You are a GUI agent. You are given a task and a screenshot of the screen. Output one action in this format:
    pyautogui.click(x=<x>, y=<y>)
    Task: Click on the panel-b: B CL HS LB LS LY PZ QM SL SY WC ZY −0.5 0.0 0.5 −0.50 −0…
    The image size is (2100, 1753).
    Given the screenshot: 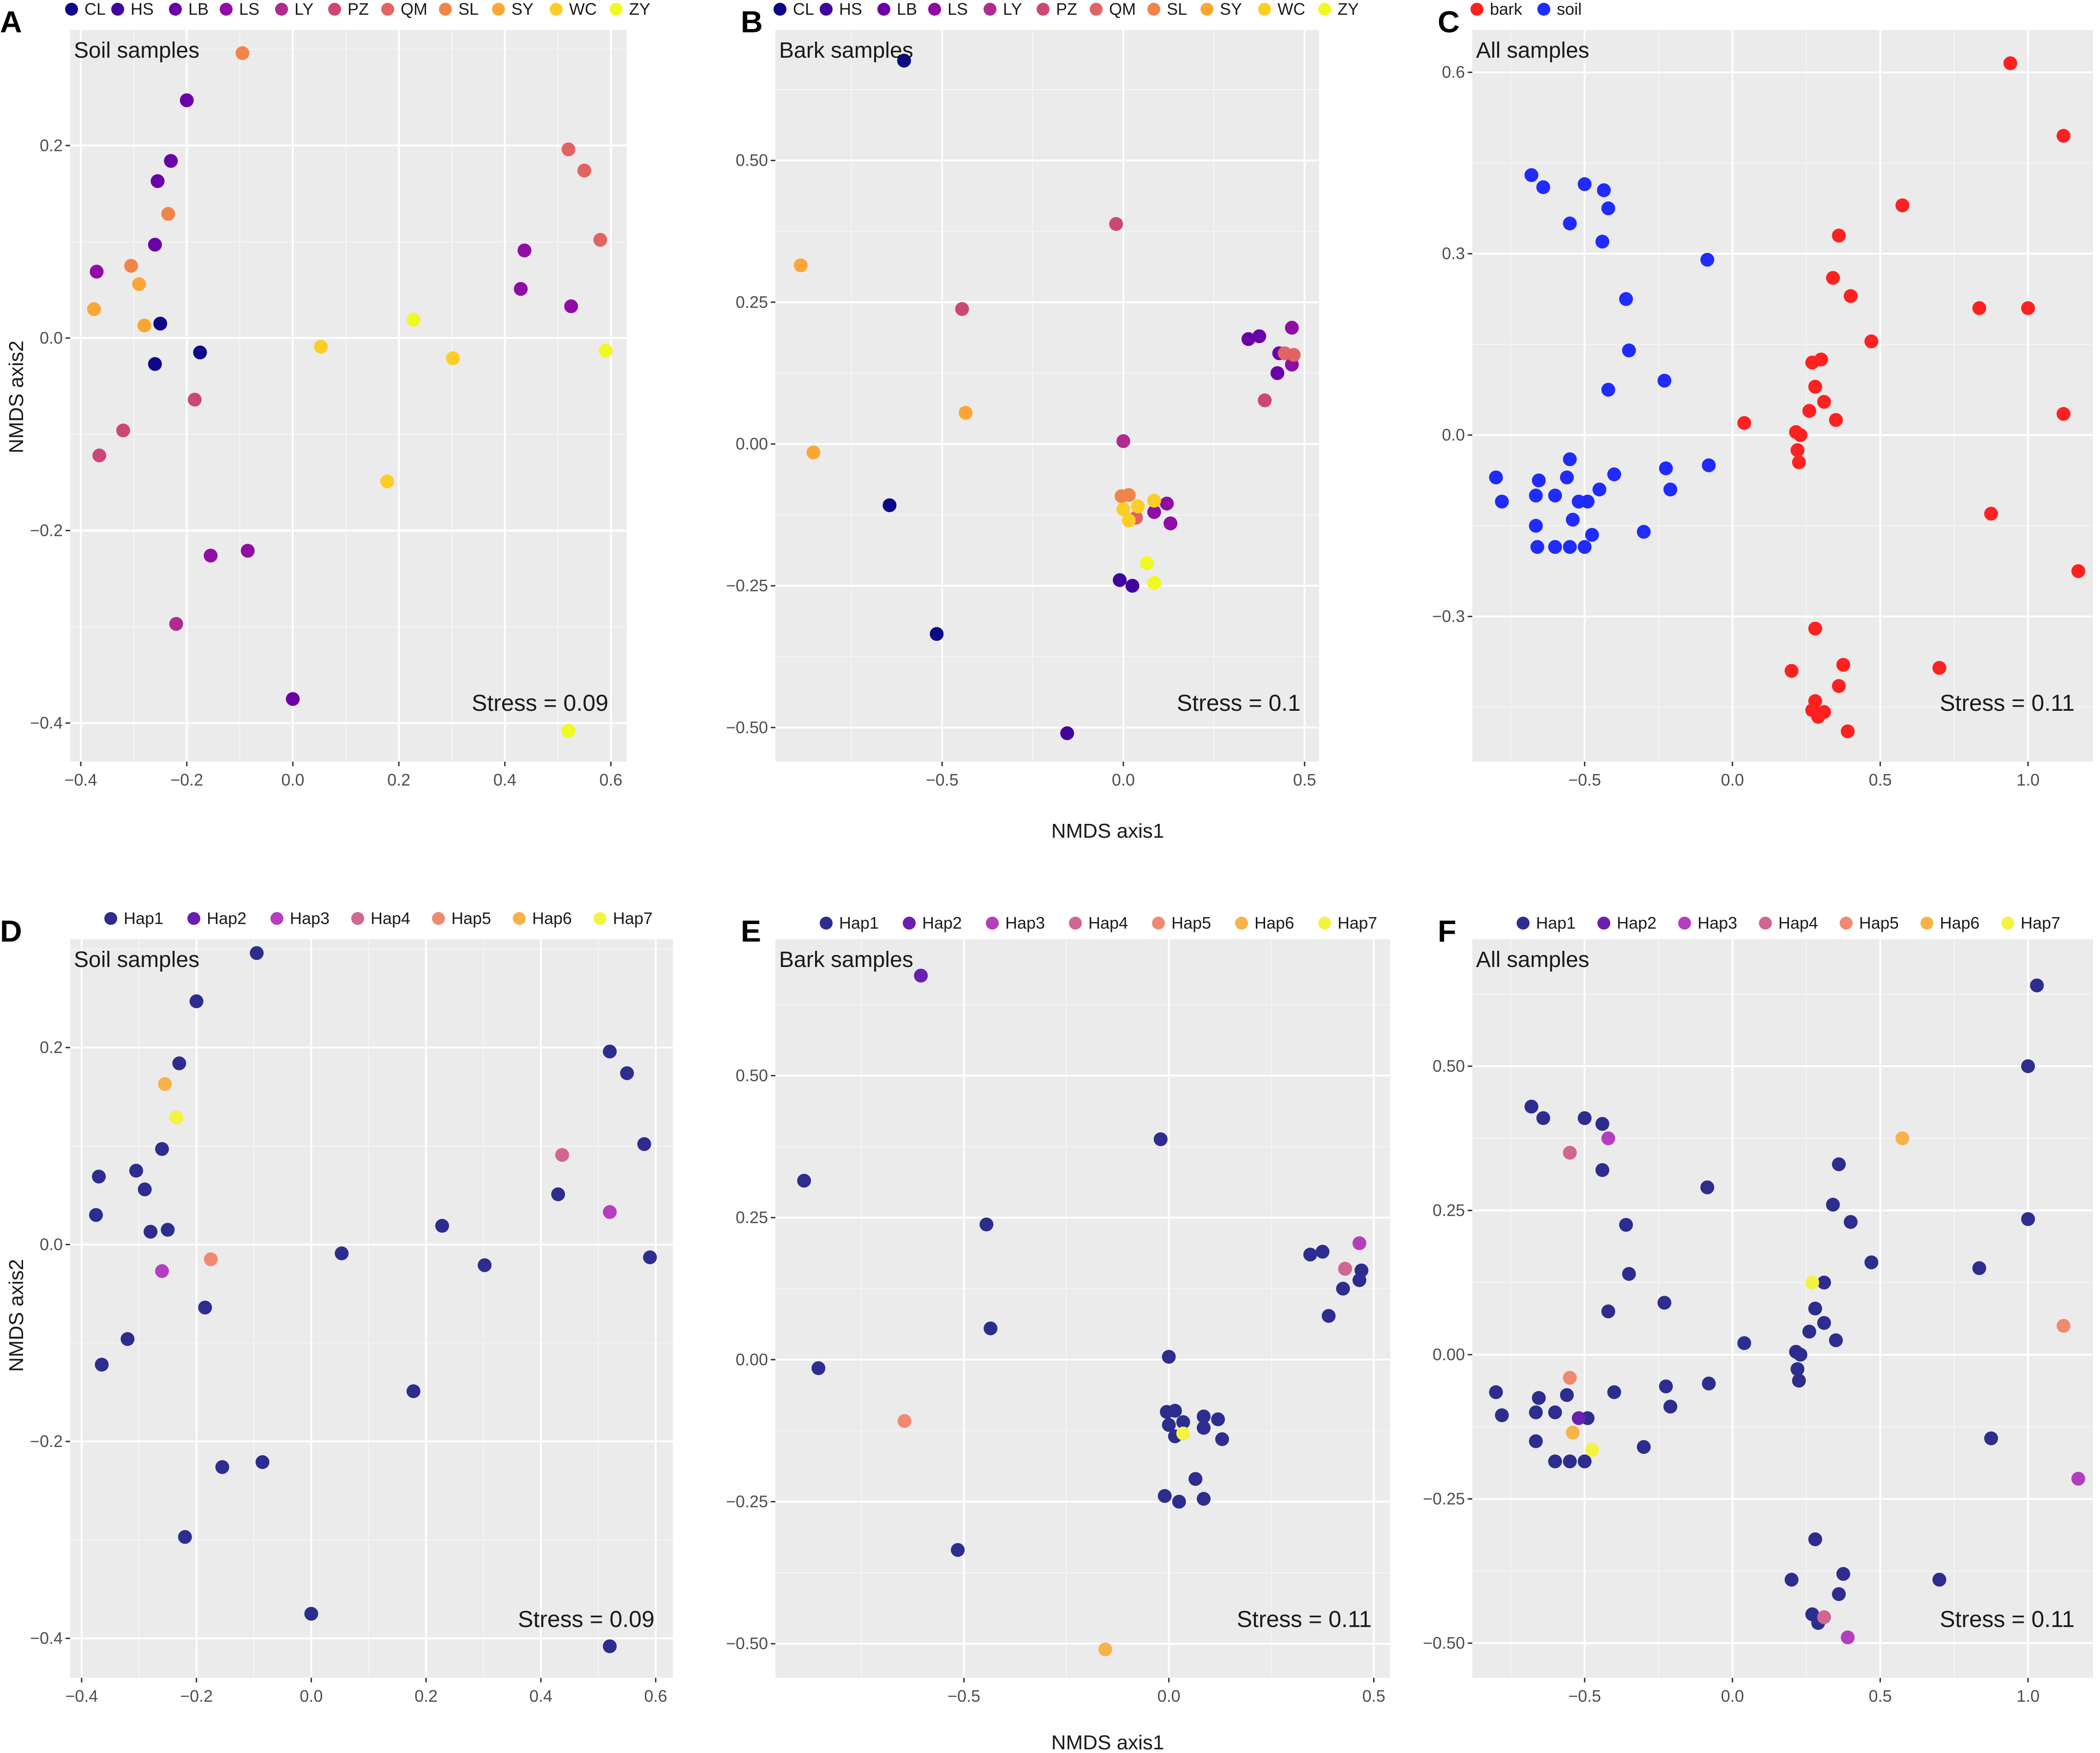 What is the action you would take?
    pyautogui.click(x=1042, y=421)
    